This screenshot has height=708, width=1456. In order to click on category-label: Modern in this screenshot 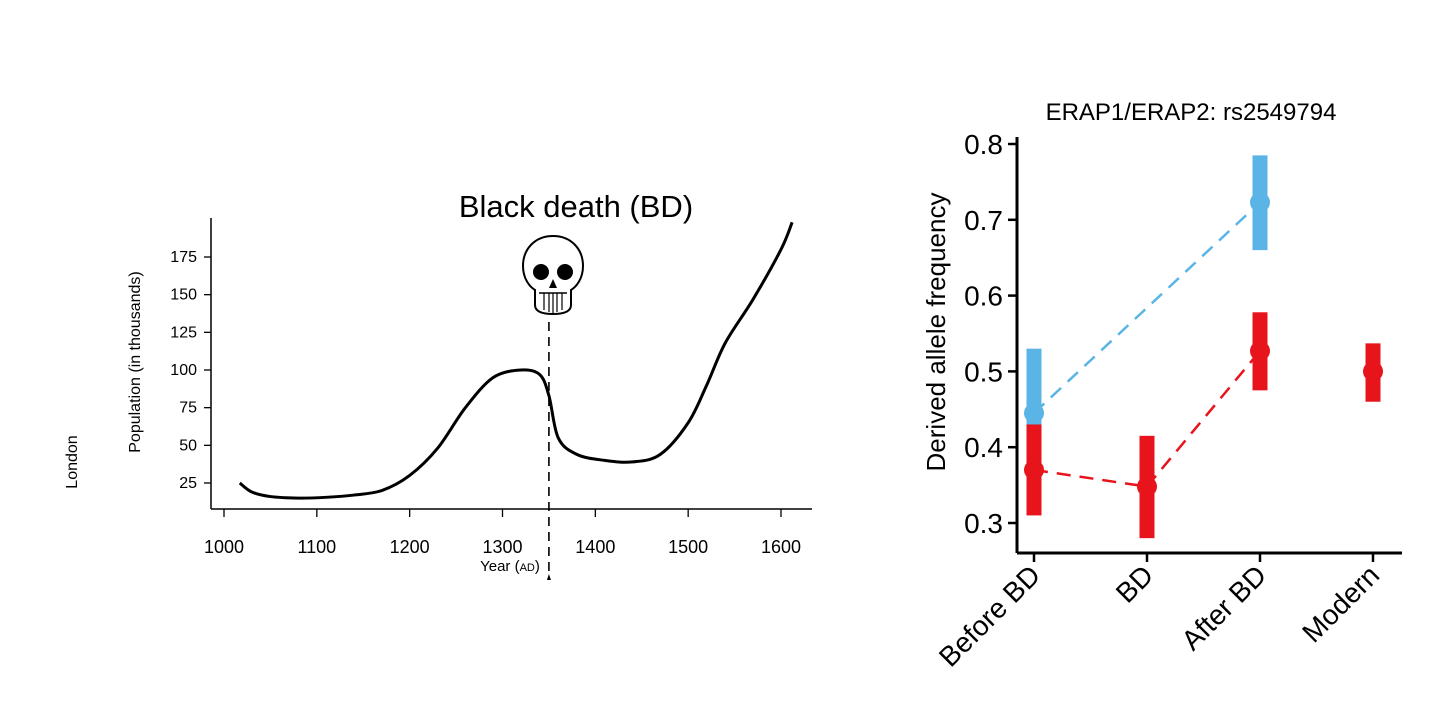, I will do `click(1340, 603)`.